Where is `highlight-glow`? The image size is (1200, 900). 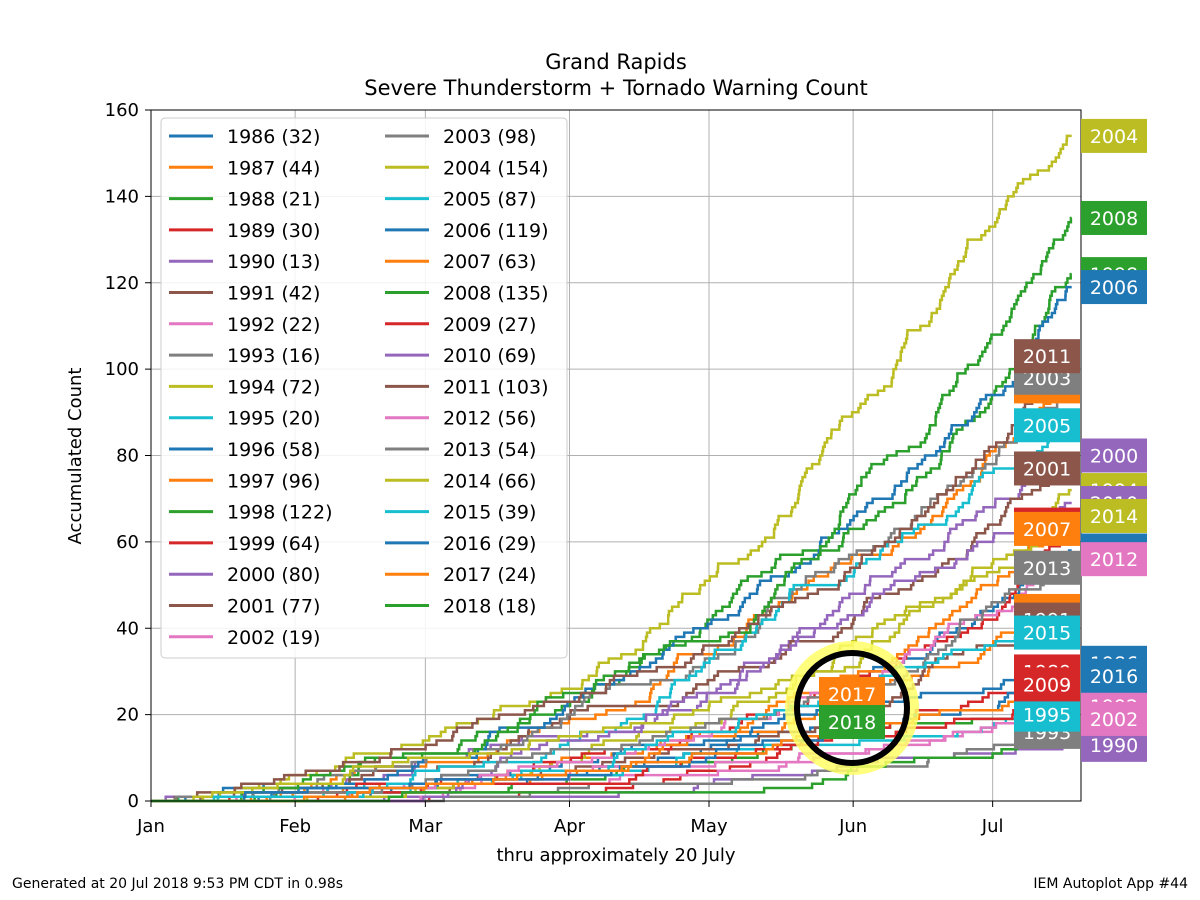
highlight-glow is located at coordinates (852, 708).